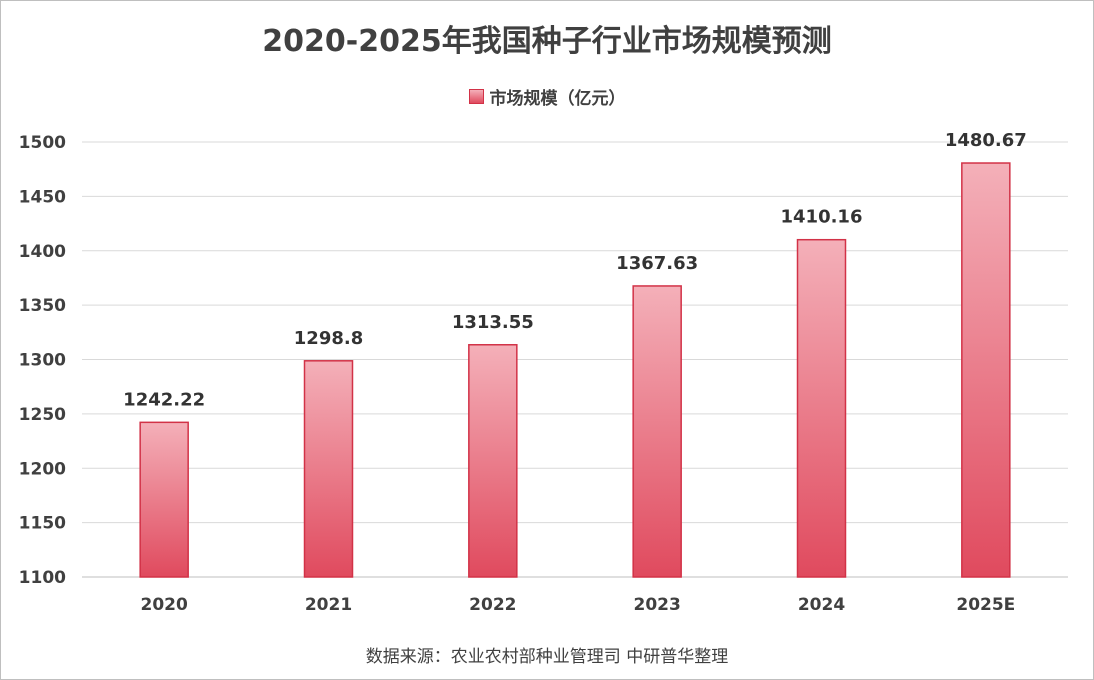  Describe the element at coordinates (42, 197) in the screenshot. I see `y-tick-label: 1450` at that location.